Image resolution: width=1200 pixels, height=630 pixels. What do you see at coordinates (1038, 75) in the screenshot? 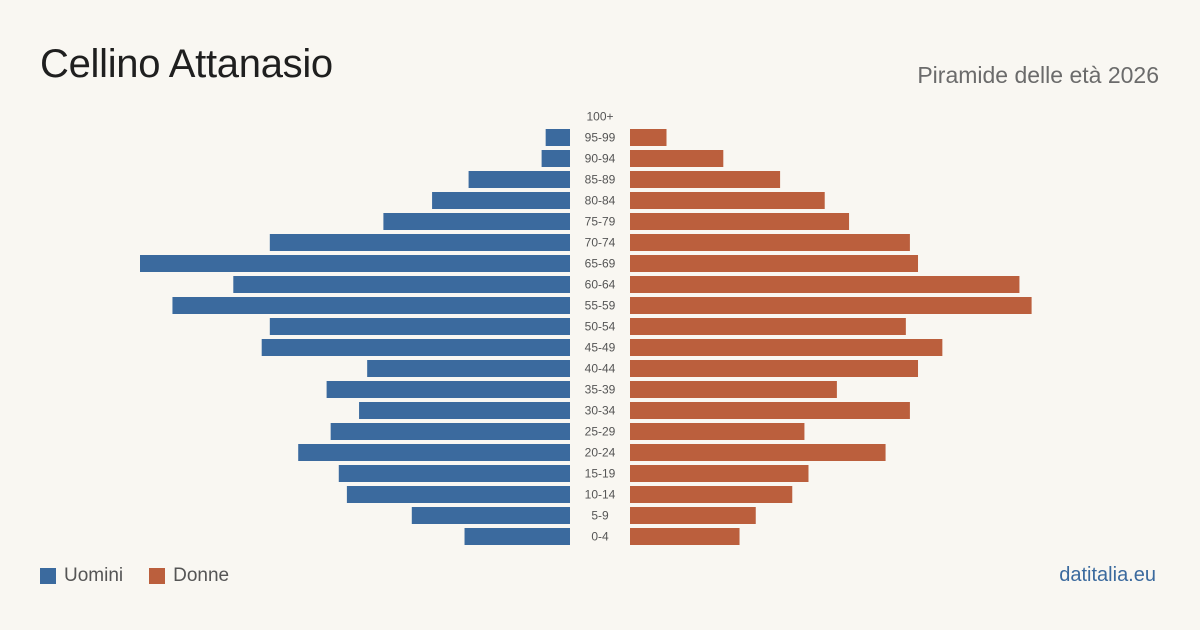
I see `chart-subtitle: Piramide delle età 2026` at bounding box center [1038, 75].